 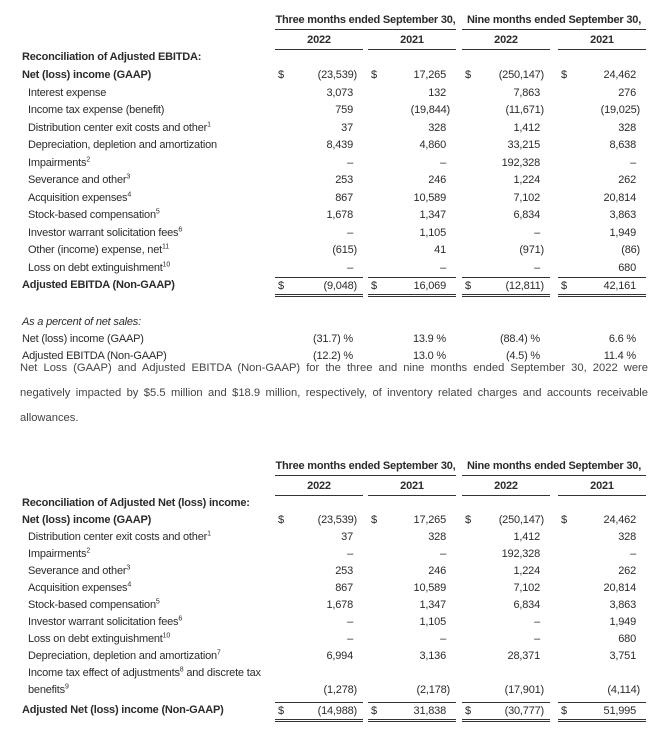 I want to click on cell-value: 37, so click(x=347, y=537).